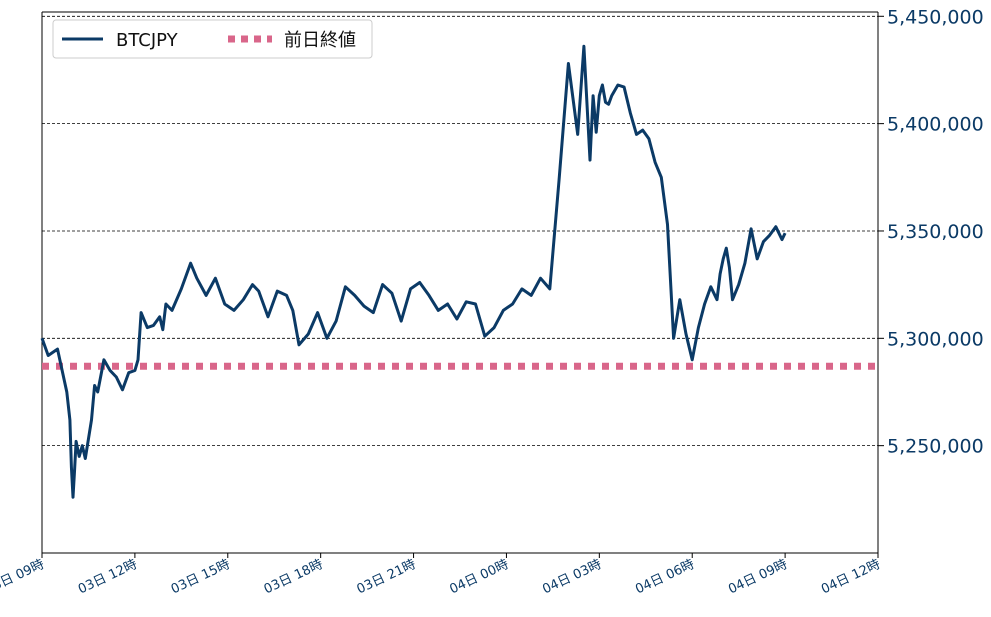 This screenshot has height=617, width=991. I want to click on legend-box, so click(212, 39).